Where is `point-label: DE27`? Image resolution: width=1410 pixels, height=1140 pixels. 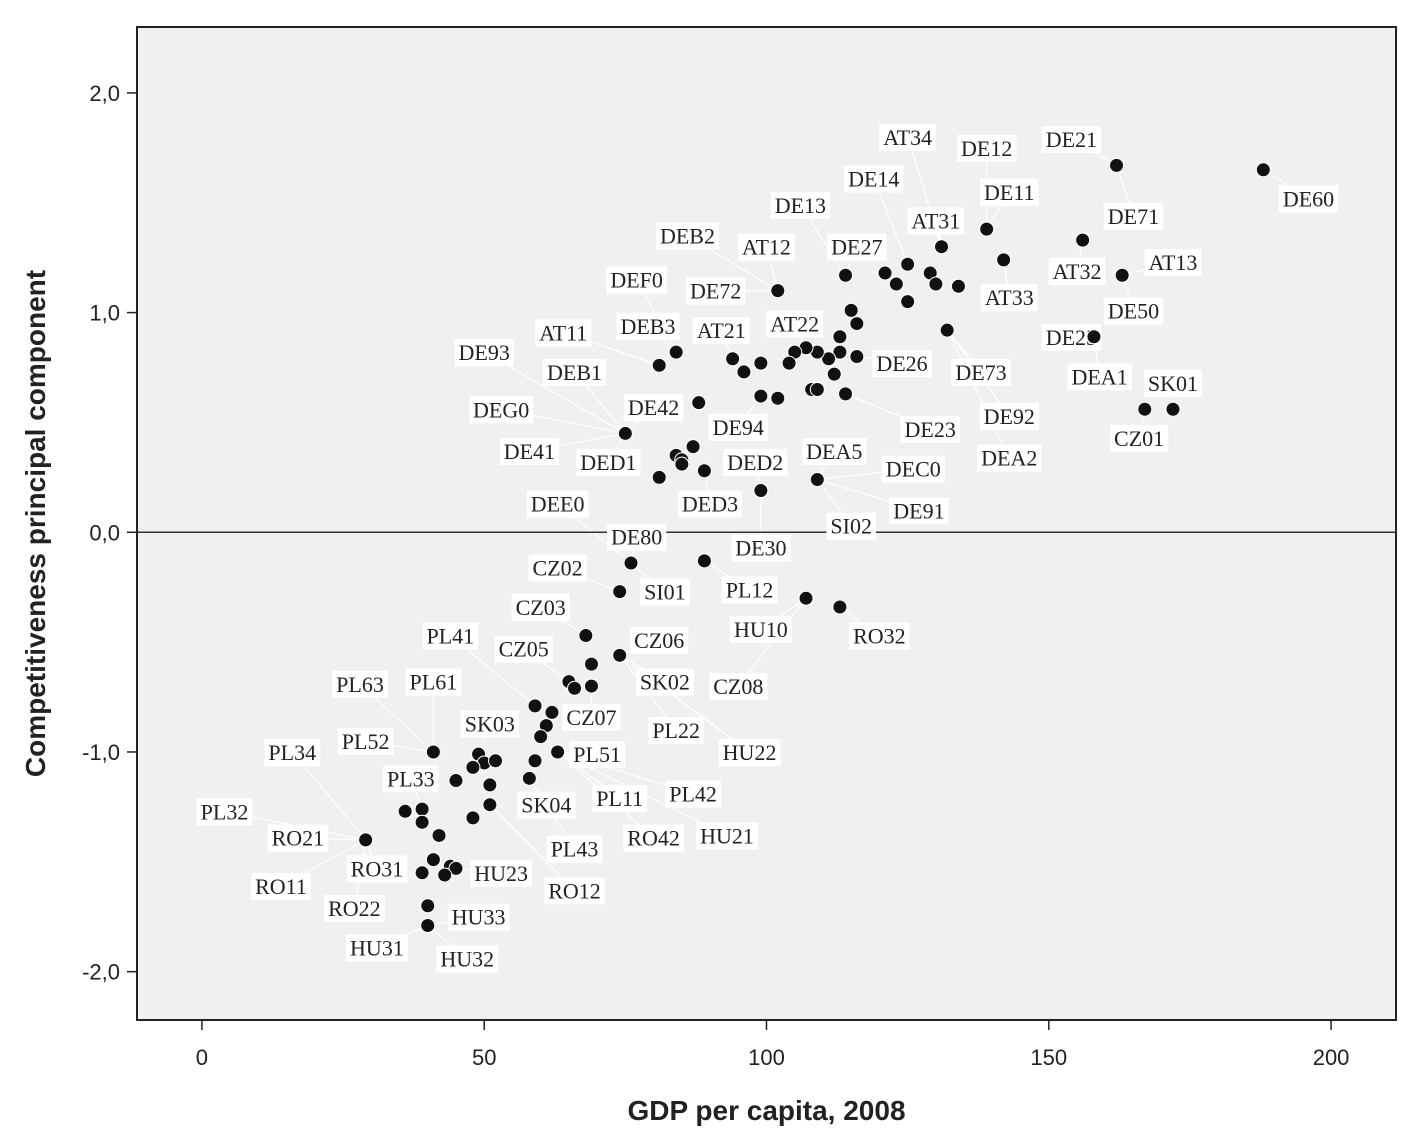 point-label: DE27 is located at coordinates (857, 247).